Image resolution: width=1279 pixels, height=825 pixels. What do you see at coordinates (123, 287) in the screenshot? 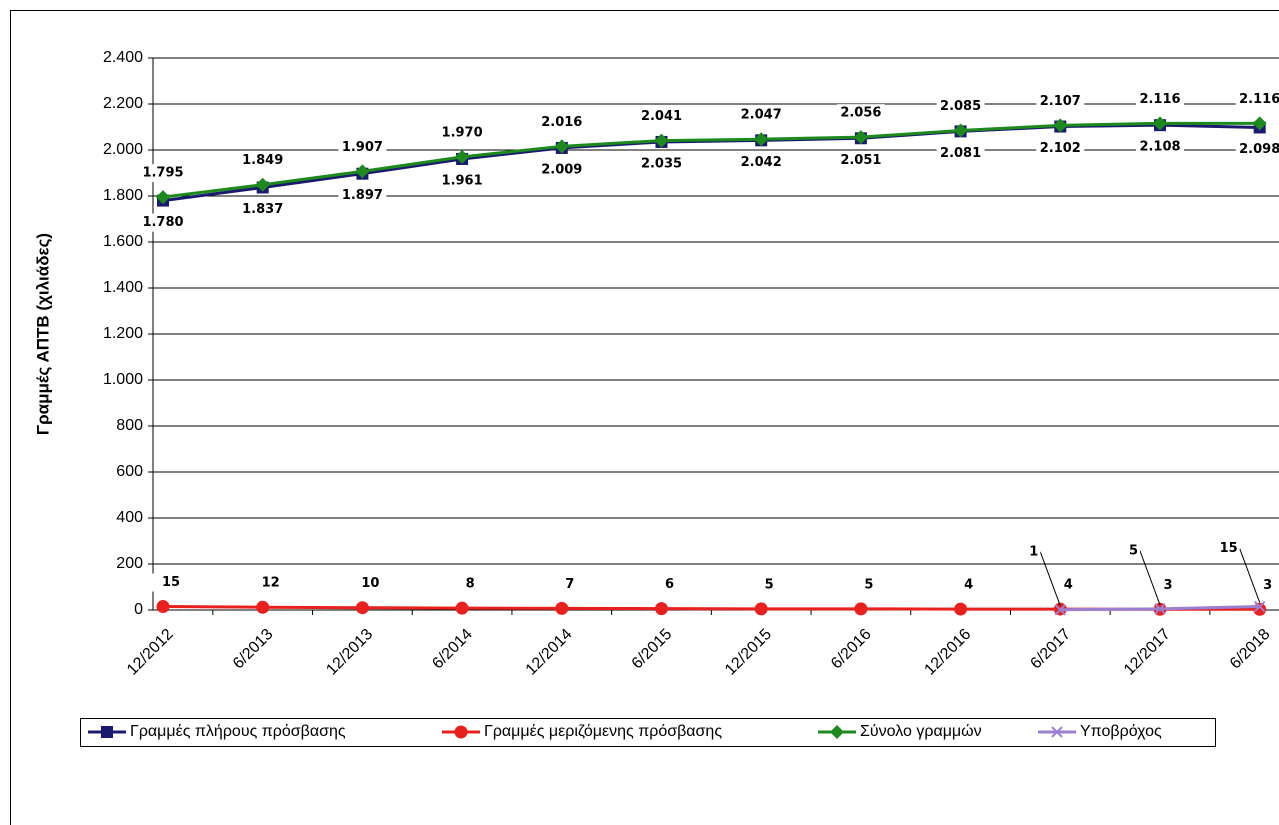
I see `y-tick-label: 1.400` at bounding box center [123, 287].